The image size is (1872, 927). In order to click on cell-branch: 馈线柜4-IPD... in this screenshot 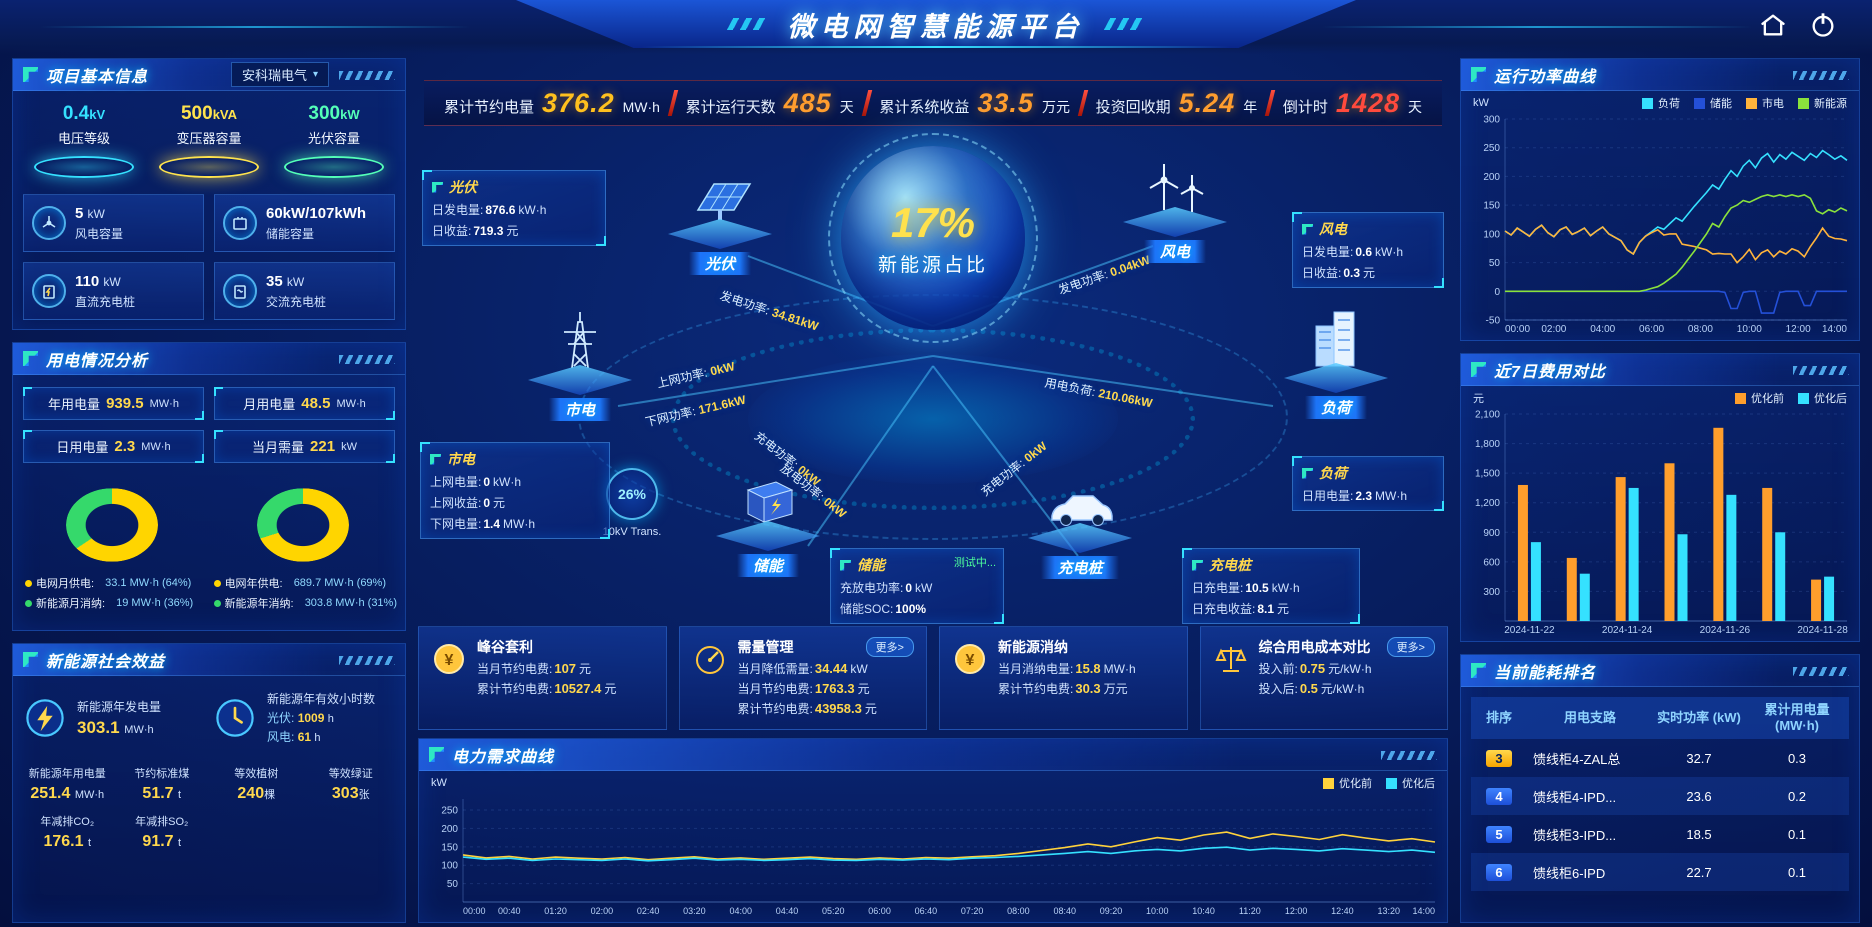, I will do `click(1575, 797)`.